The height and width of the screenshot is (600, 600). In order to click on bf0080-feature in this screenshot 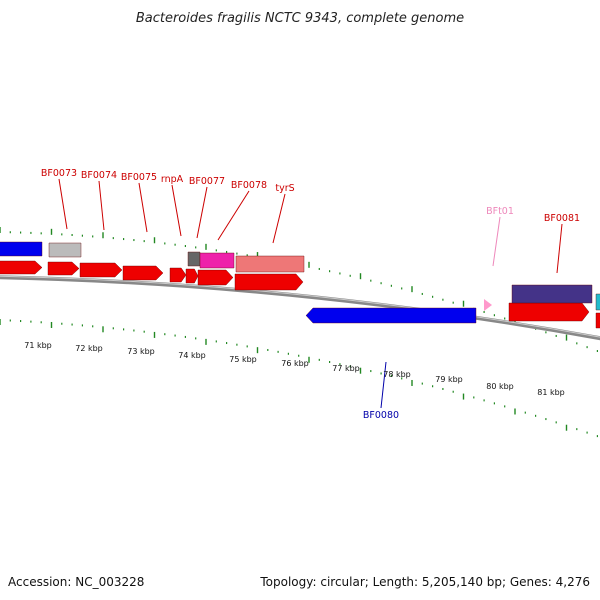, I will do `click(391, 315)`.